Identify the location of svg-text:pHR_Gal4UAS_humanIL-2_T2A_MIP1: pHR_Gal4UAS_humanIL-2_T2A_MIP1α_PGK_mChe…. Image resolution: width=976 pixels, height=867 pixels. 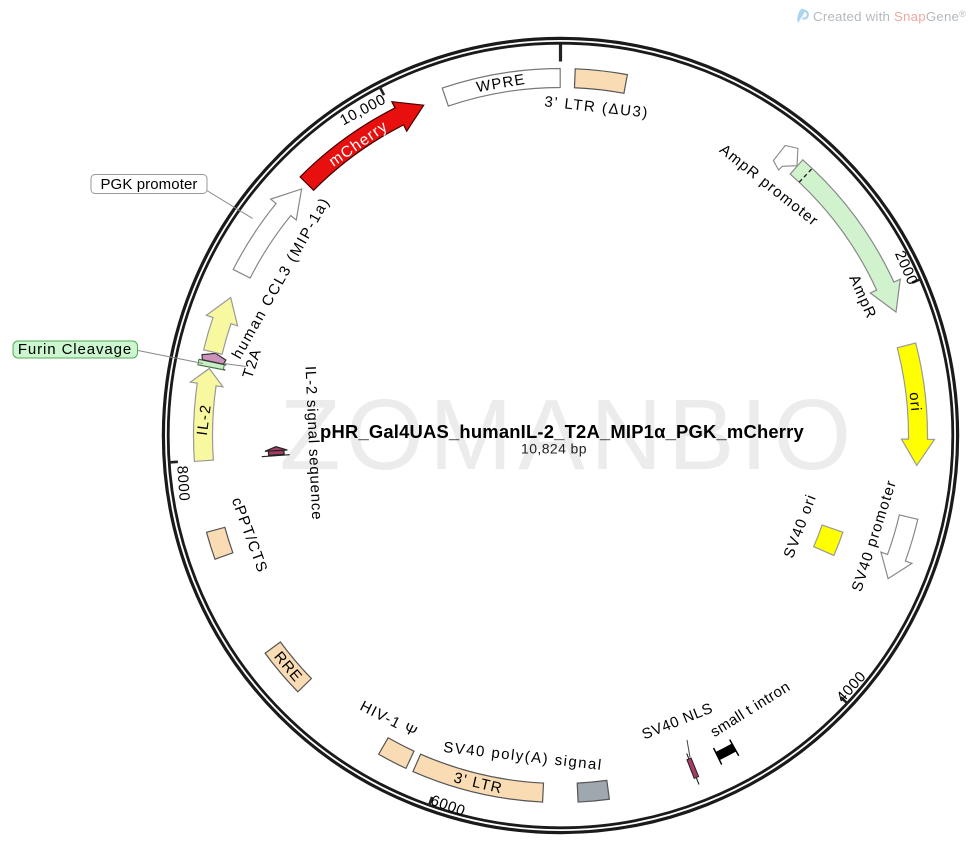
(562, 431).